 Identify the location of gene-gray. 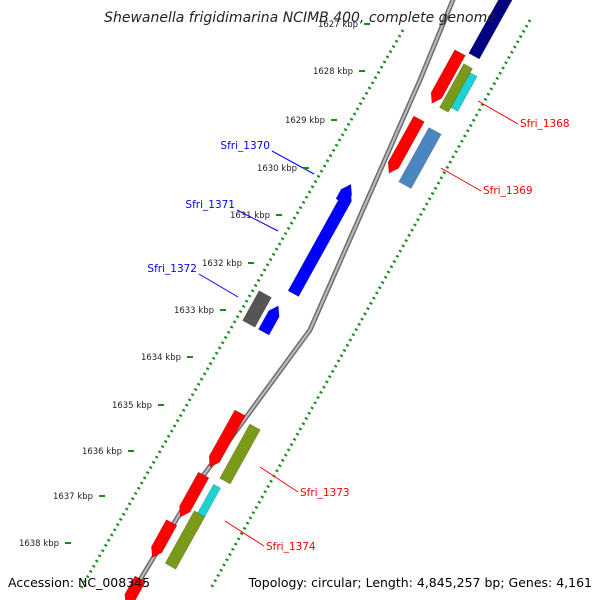
(257, 309).